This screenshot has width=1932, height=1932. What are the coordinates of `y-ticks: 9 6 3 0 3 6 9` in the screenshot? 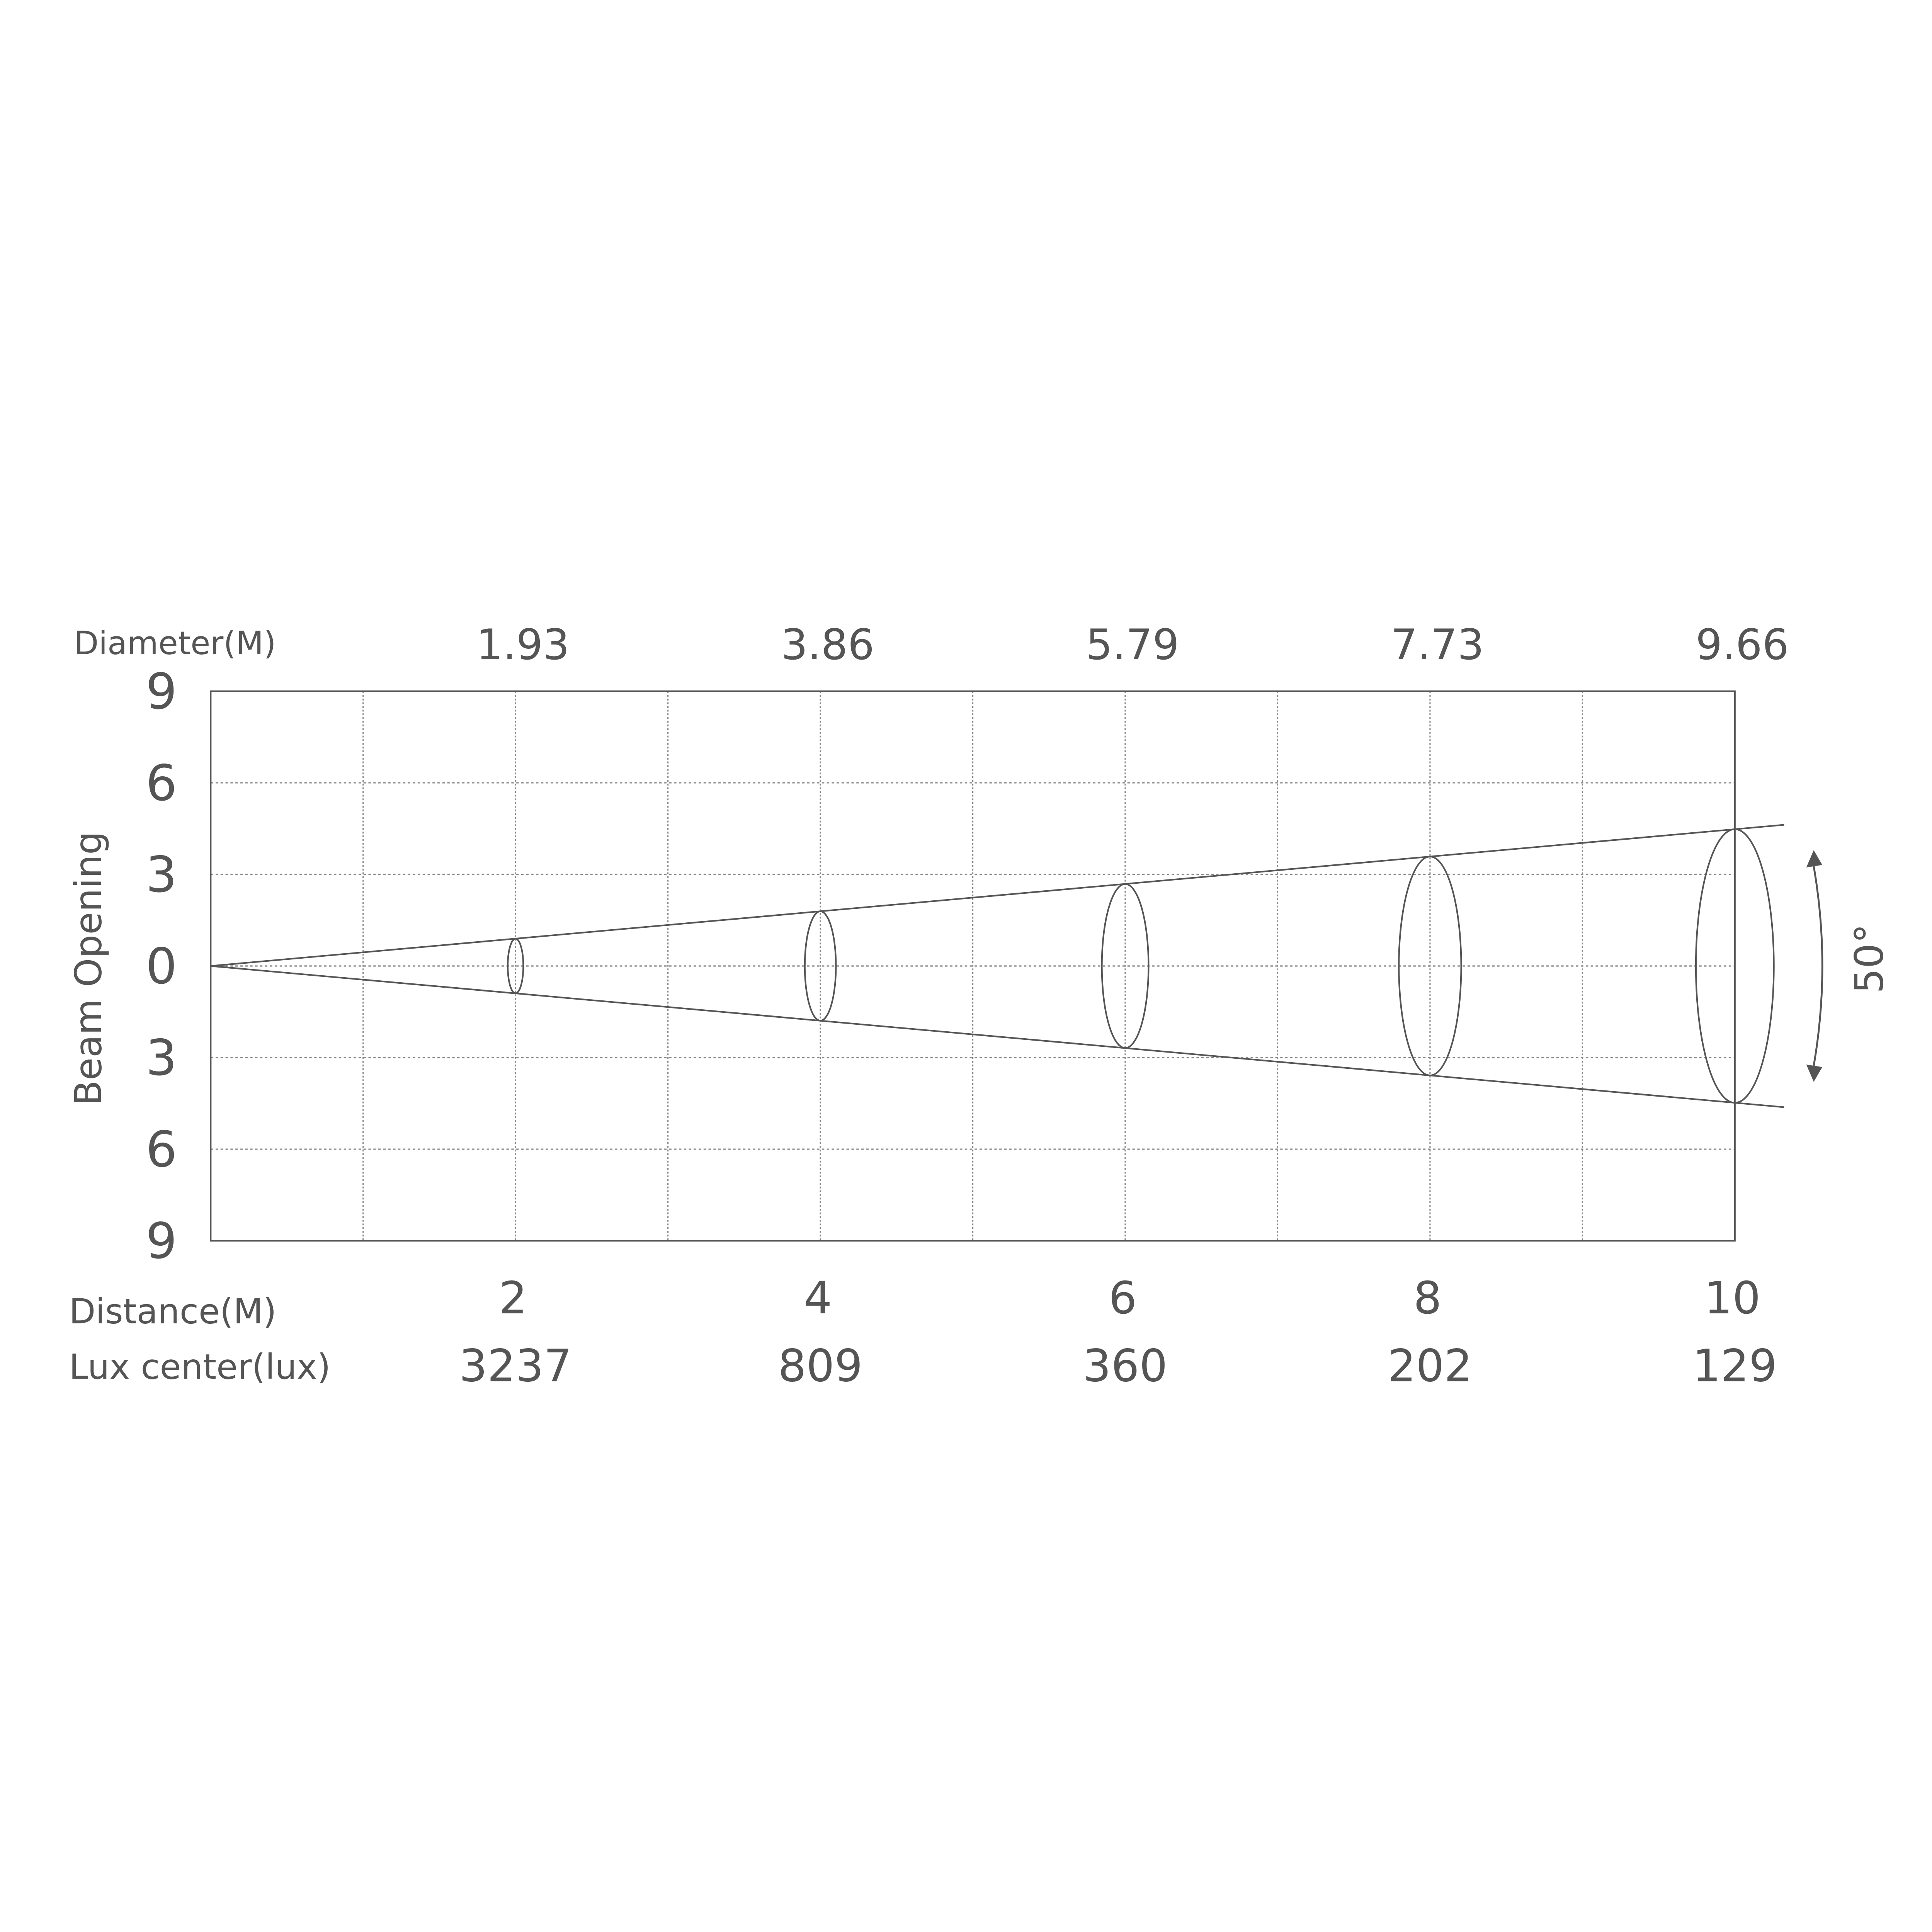 It's located at (161, 967).